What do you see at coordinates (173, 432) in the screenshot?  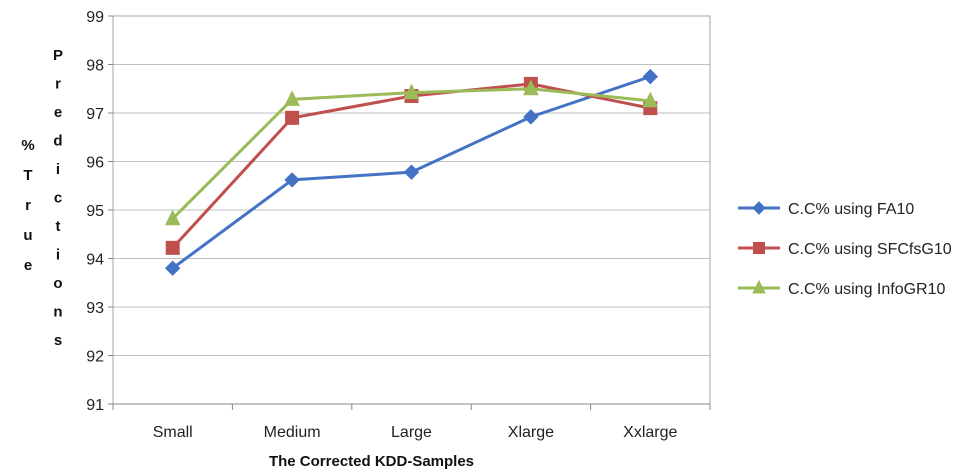 I see `x-tick-label: Small` at bounding box center [173, 432].